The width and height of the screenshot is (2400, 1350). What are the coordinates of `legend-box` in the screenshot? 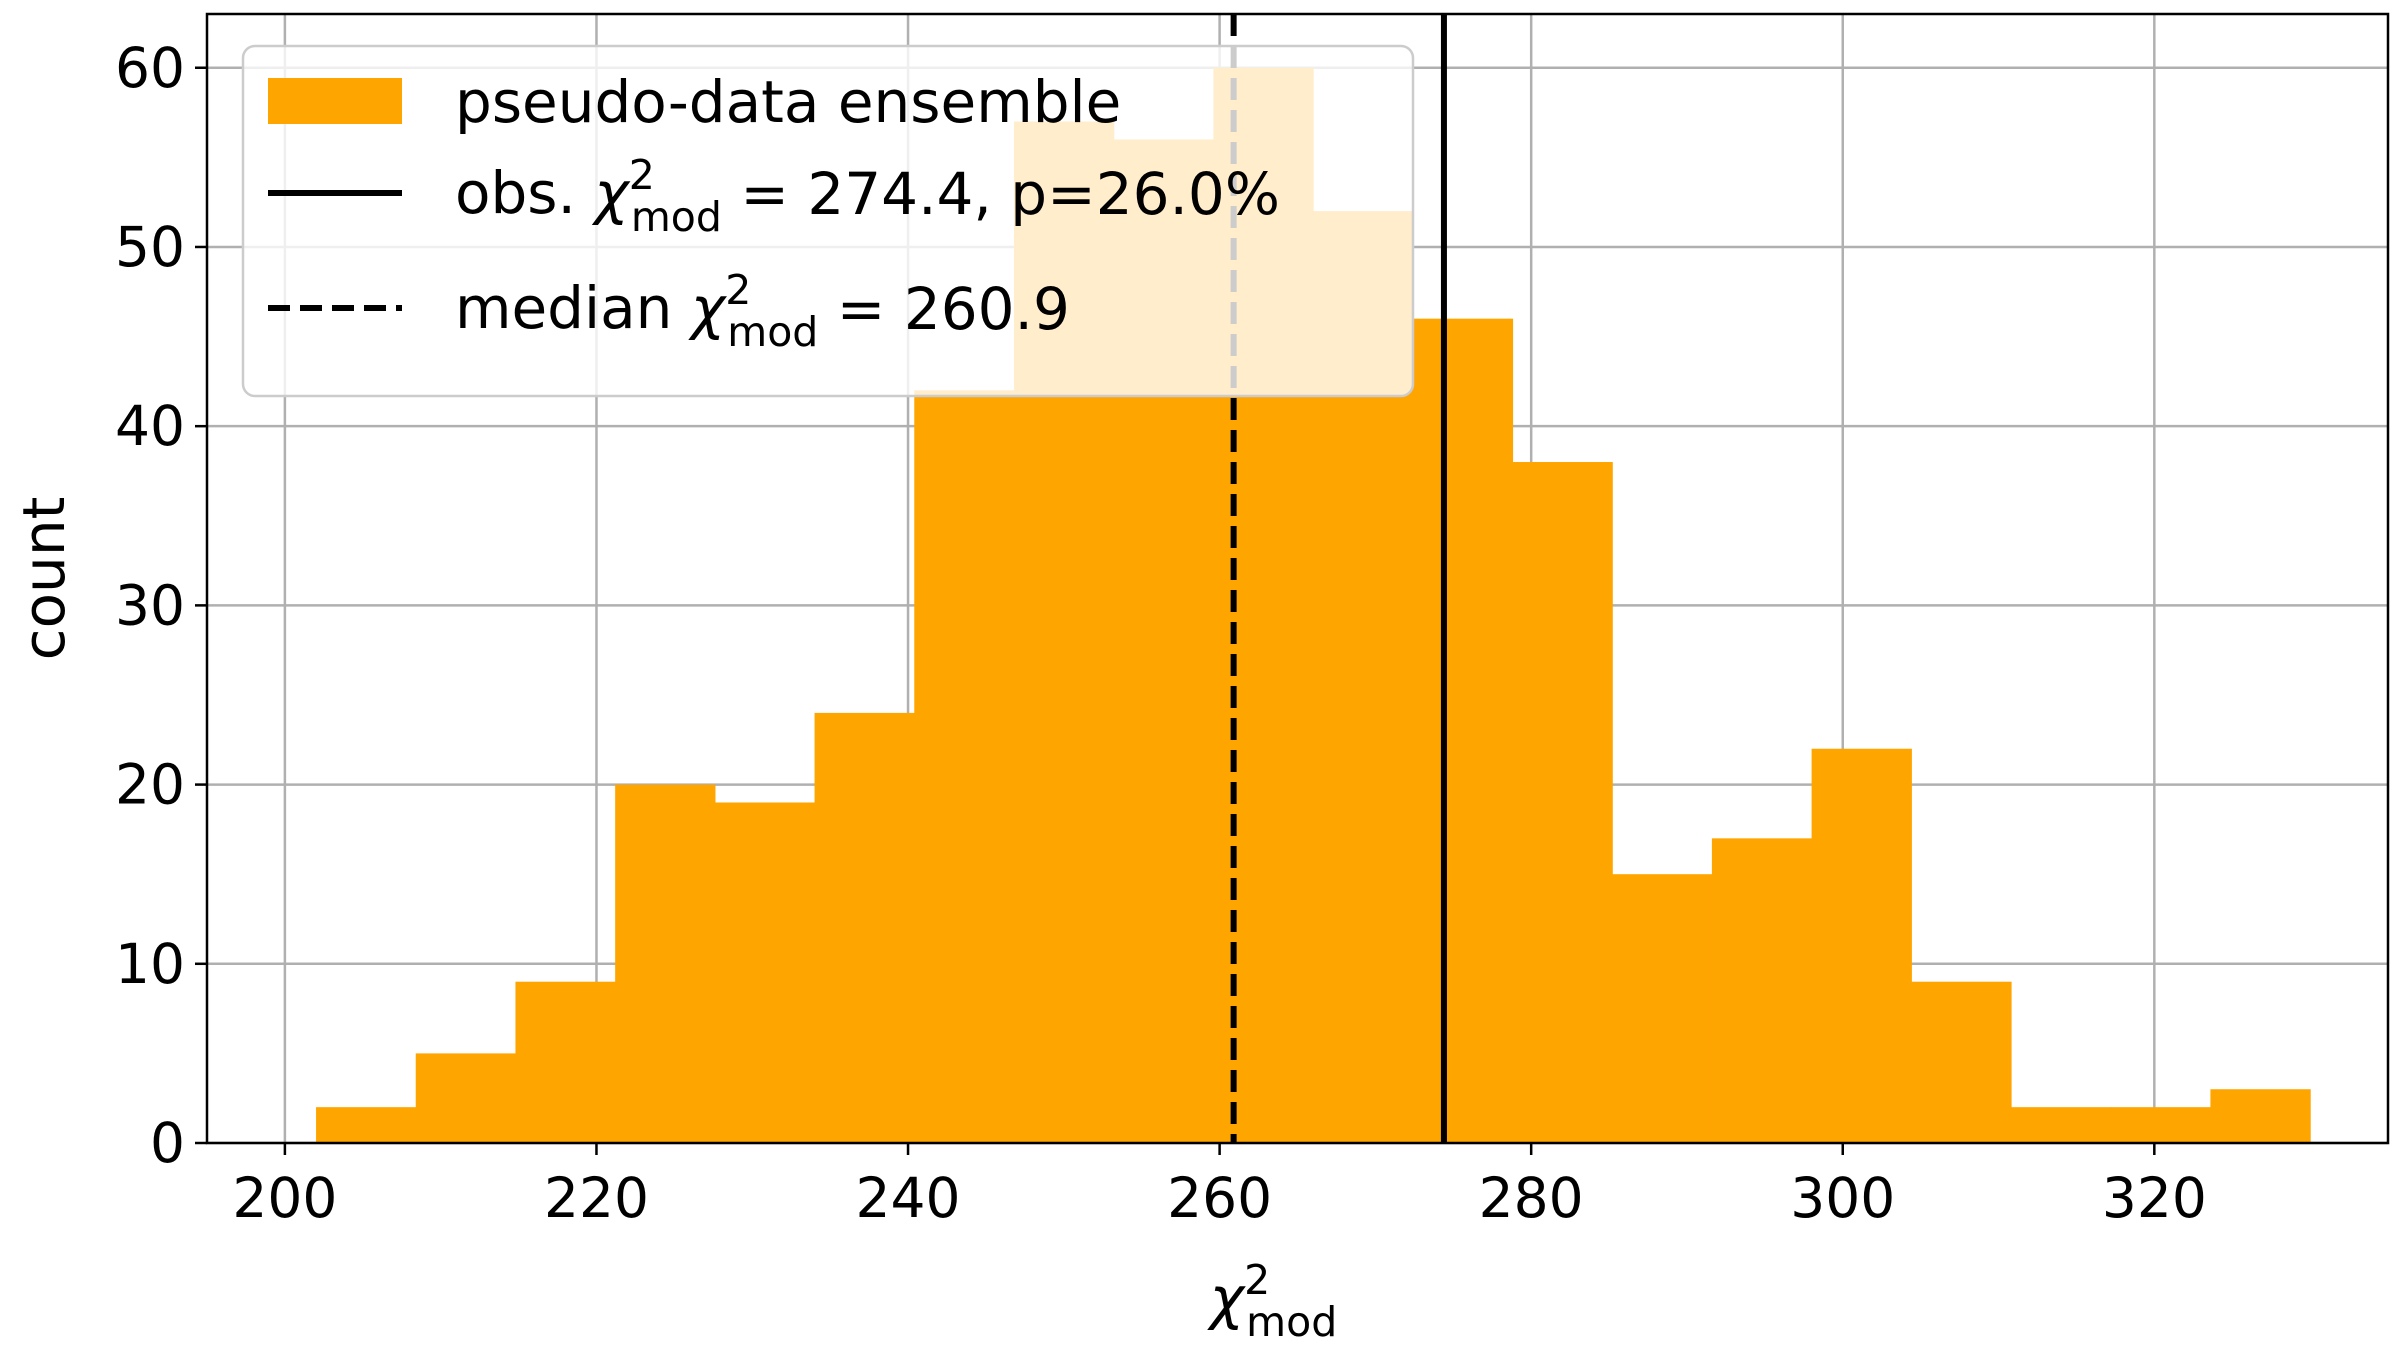 It's located at (828, 221).